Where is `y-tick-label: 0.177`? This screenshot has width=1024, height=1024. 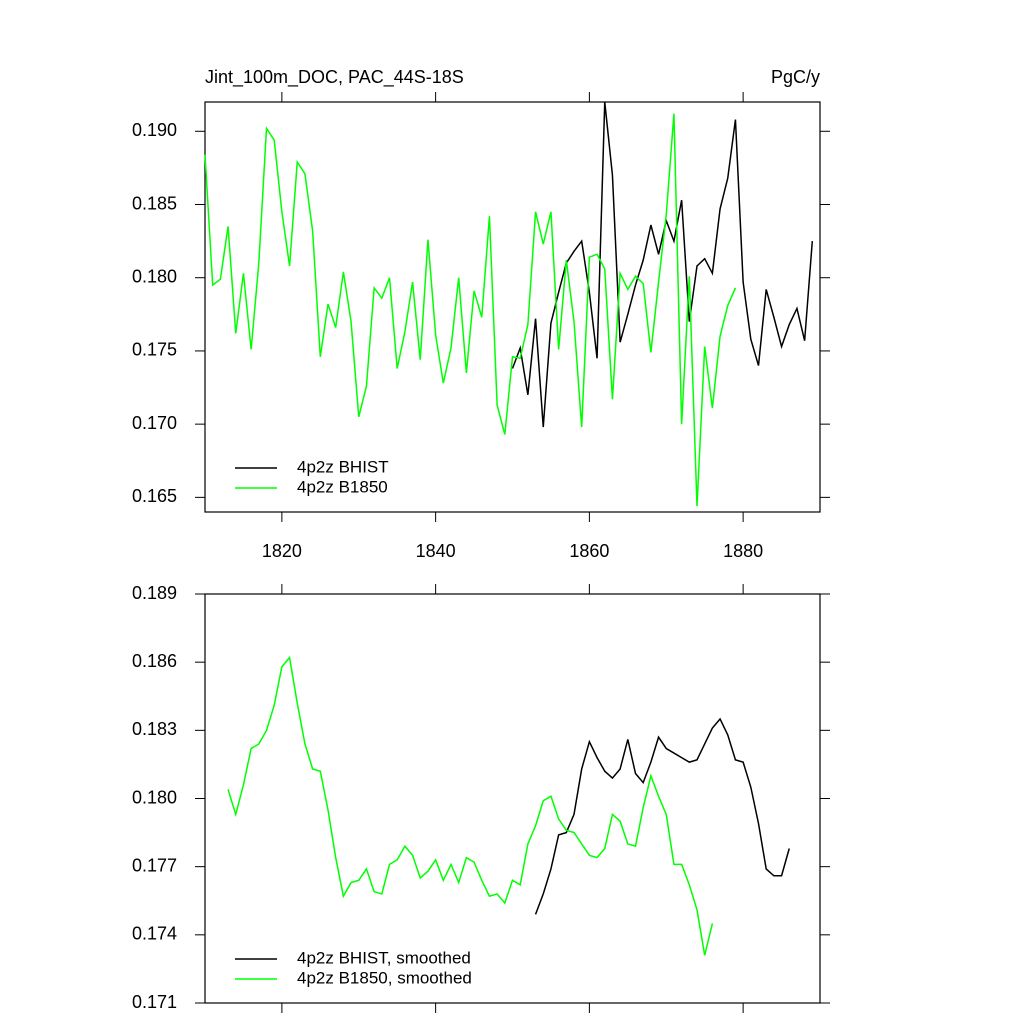
y-tick-label: 0.177 is located at coordinates (154, 865).